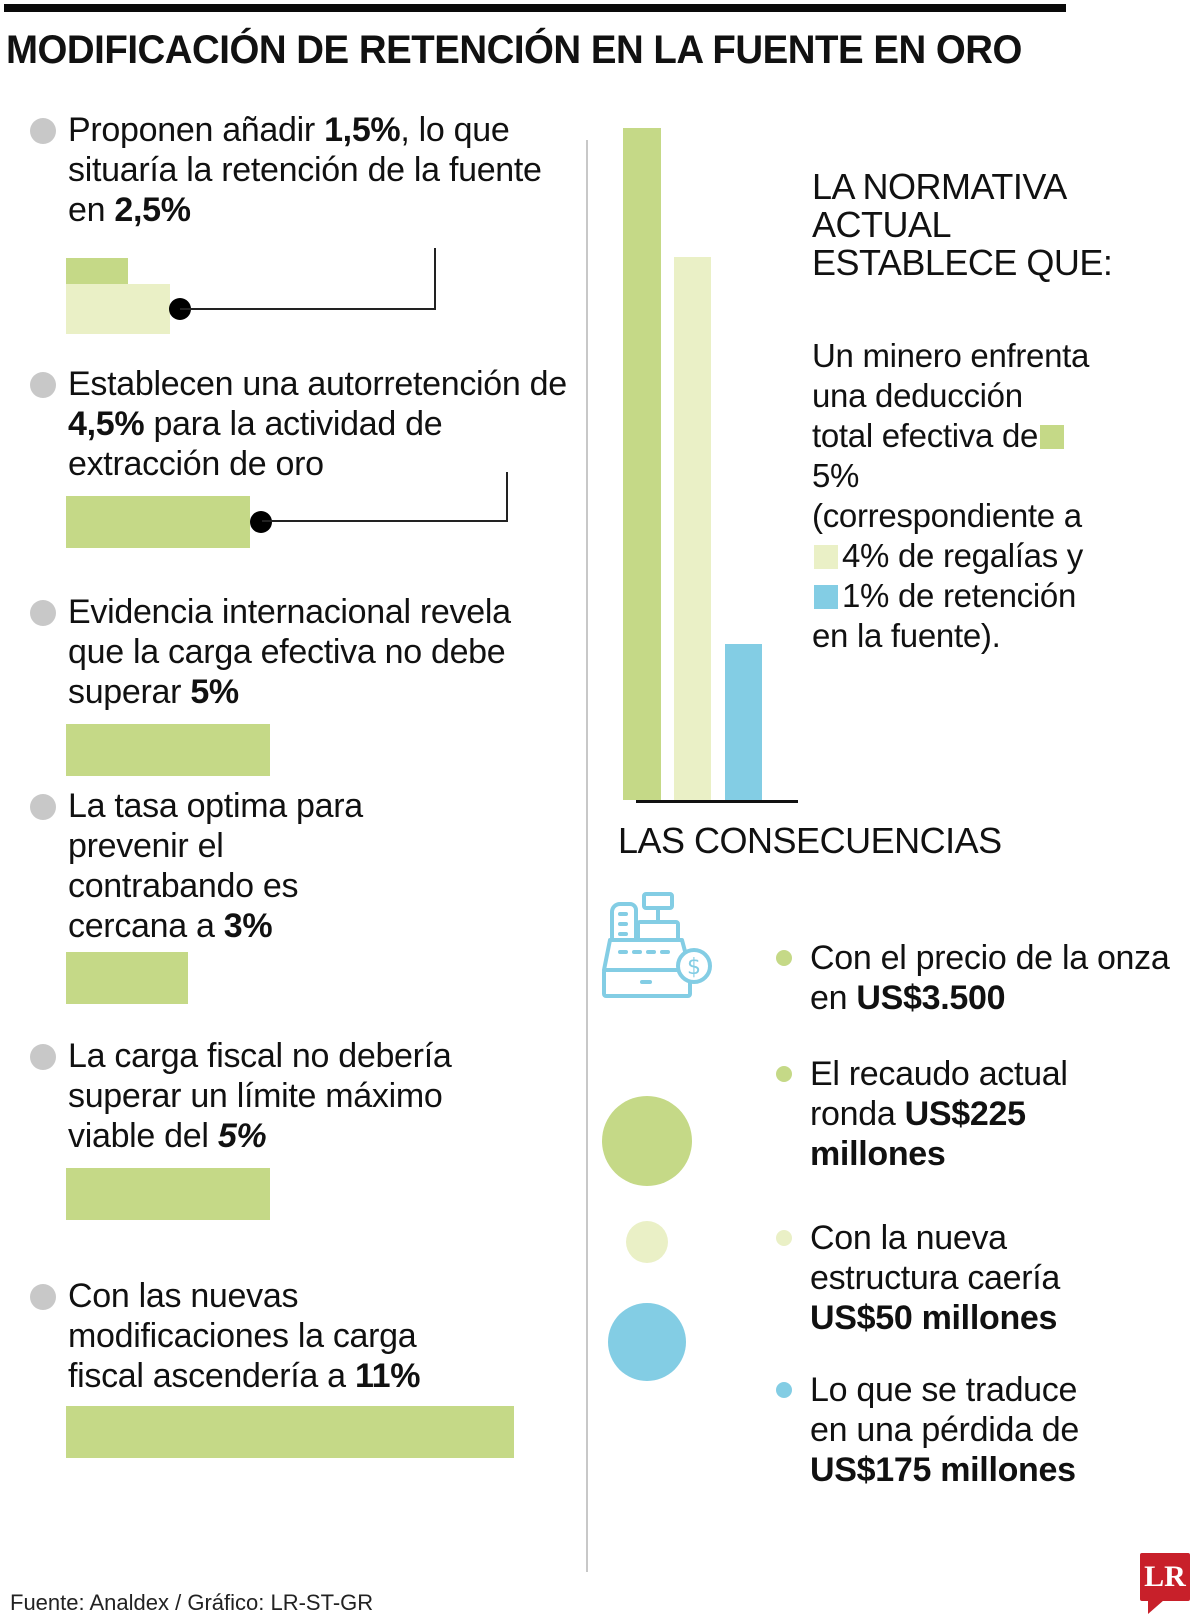 This screenshot has width=1200, height=1619. I want to click on consequence-item: Con el precio de la onza en US$3.500, so click(986, 978).